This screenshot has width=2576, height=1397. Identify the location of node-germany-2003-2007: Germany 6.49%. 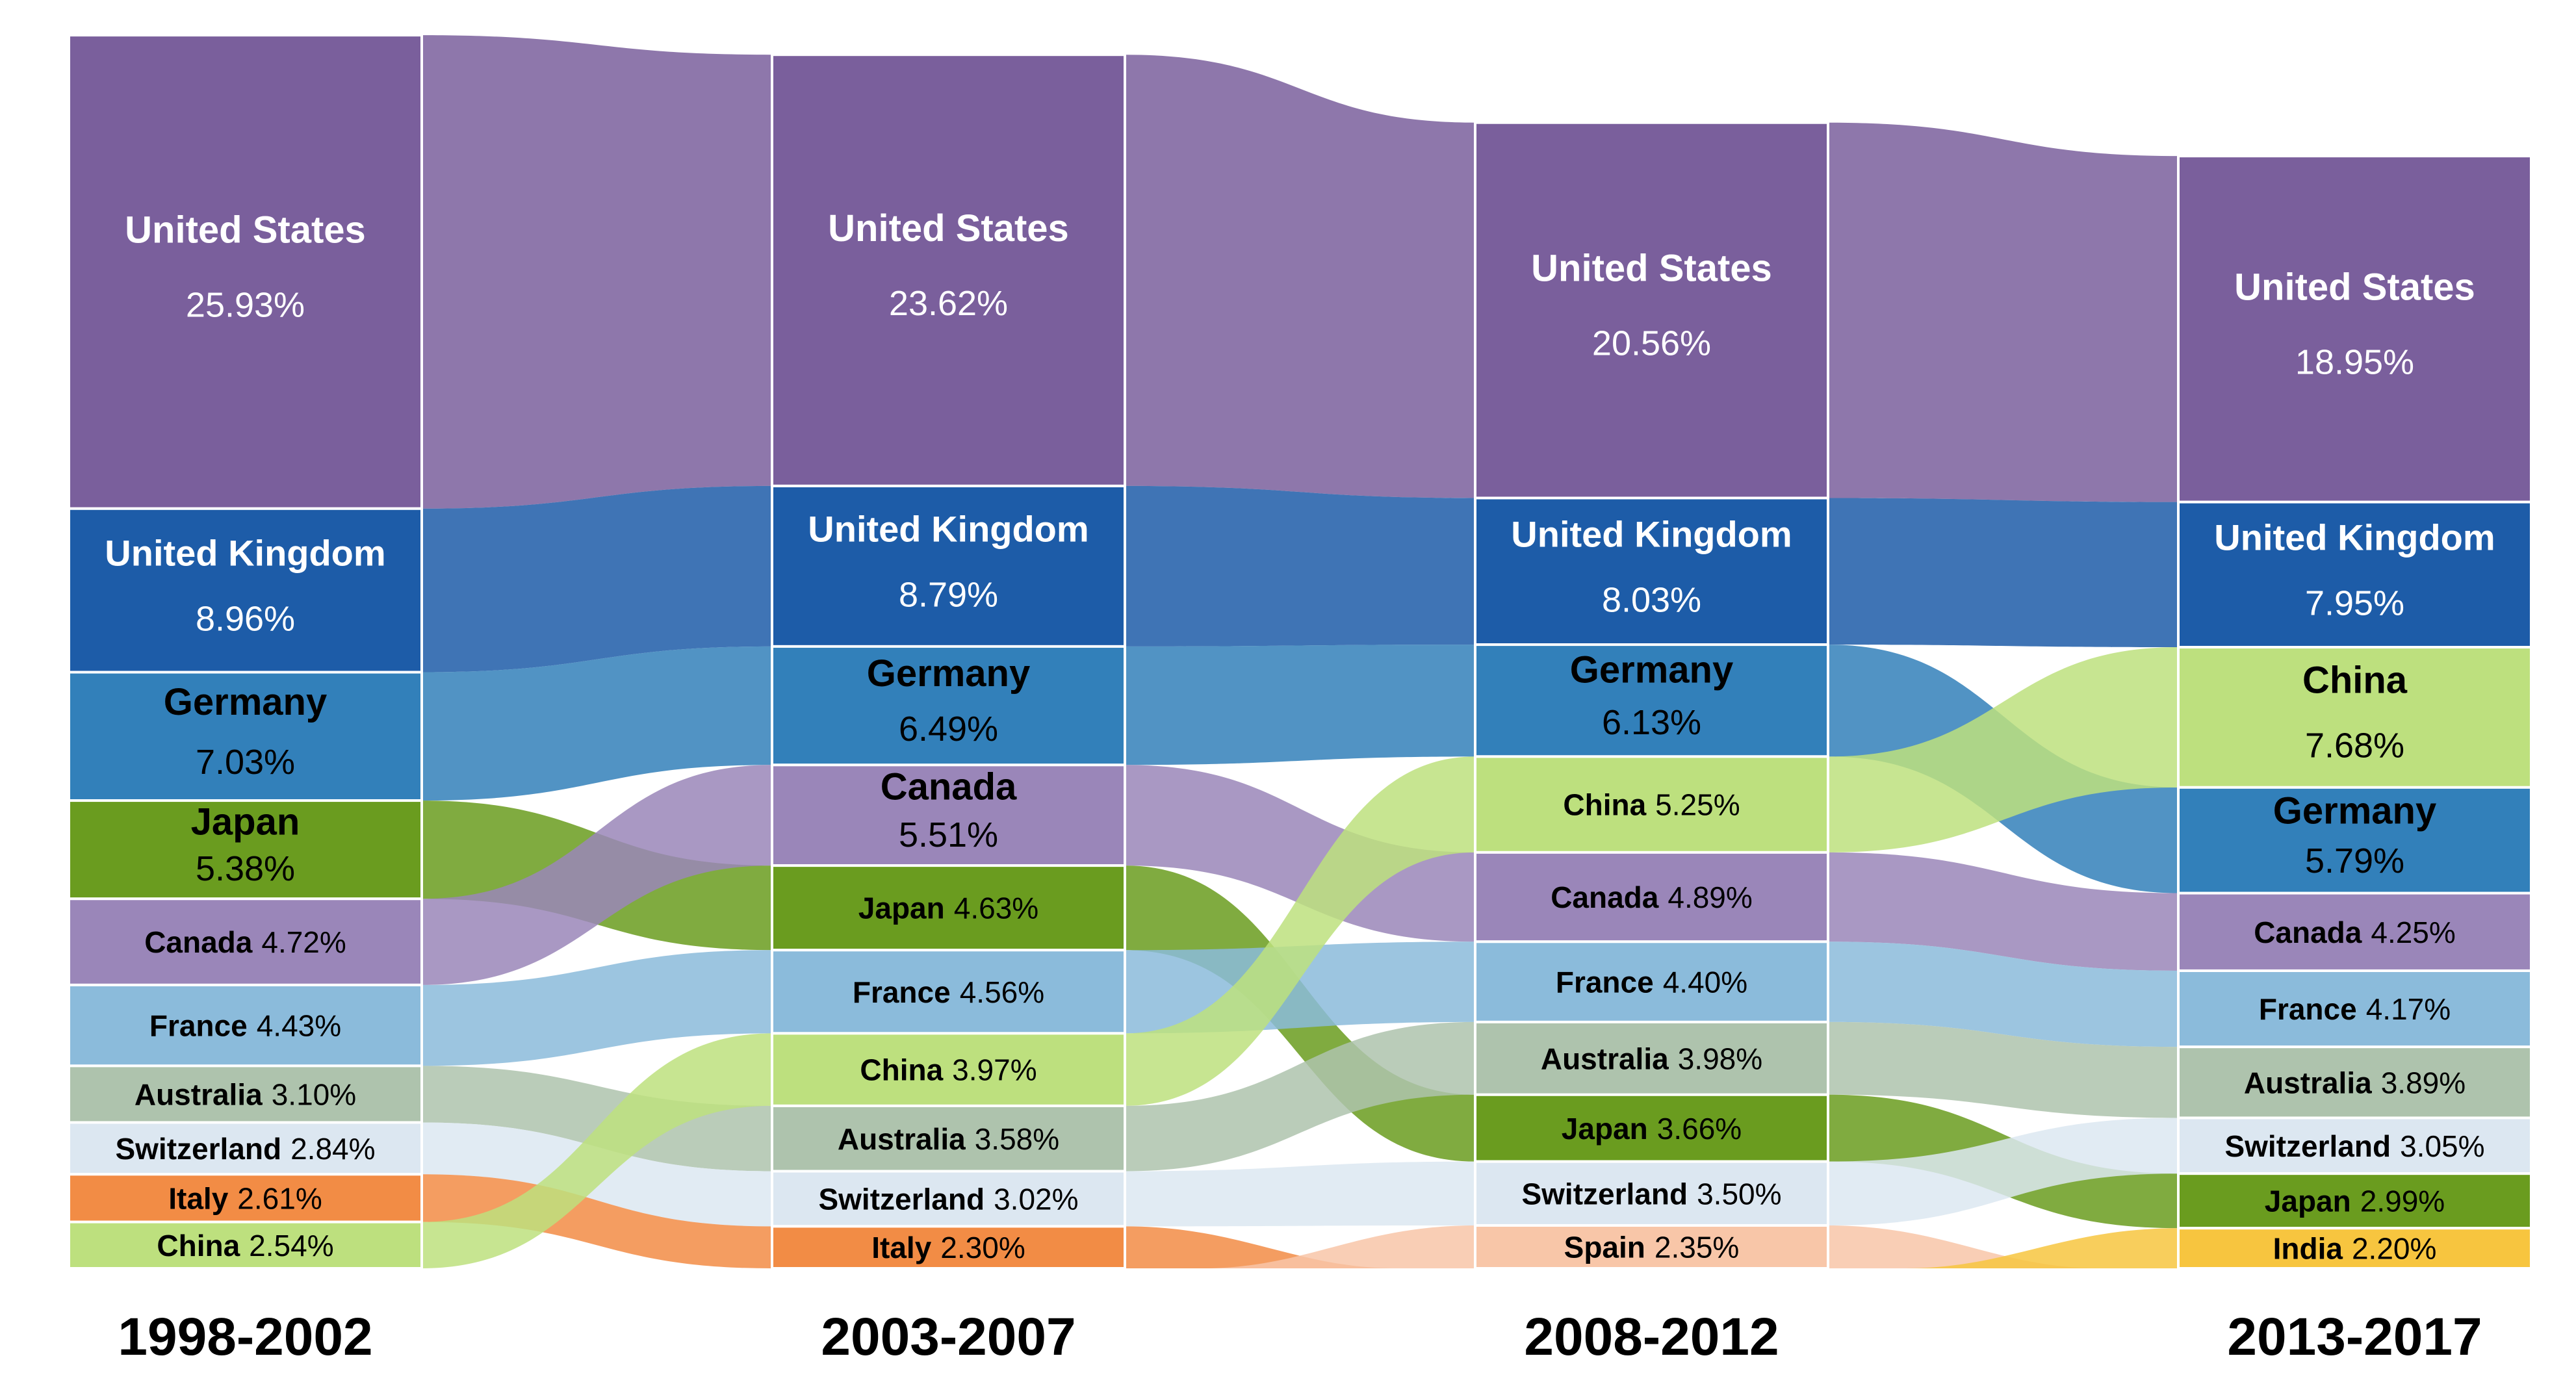
(948, 706).